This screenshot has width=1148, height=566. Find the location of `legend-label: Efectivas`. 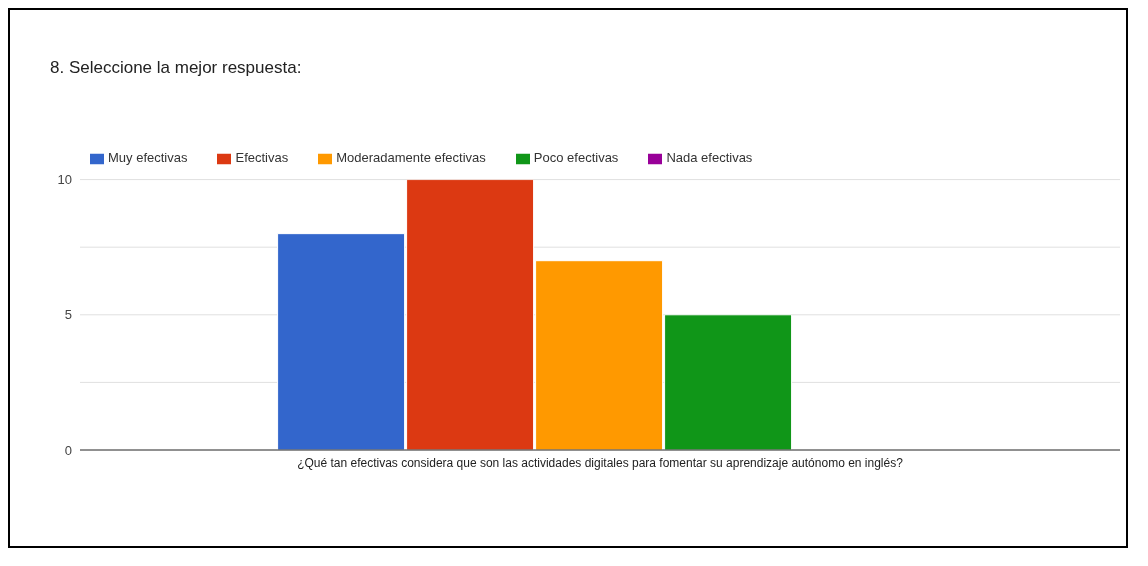

legend-label: Efectivas is located at coordinates (262, 157).